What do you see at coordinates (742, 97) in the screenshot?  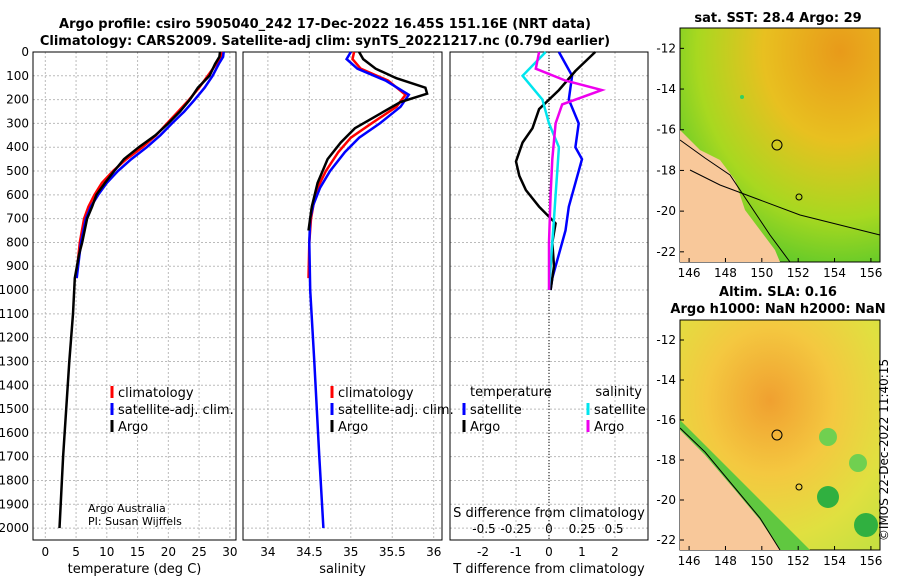 I see `argo-position-marker` at bounding box center [742, 97].